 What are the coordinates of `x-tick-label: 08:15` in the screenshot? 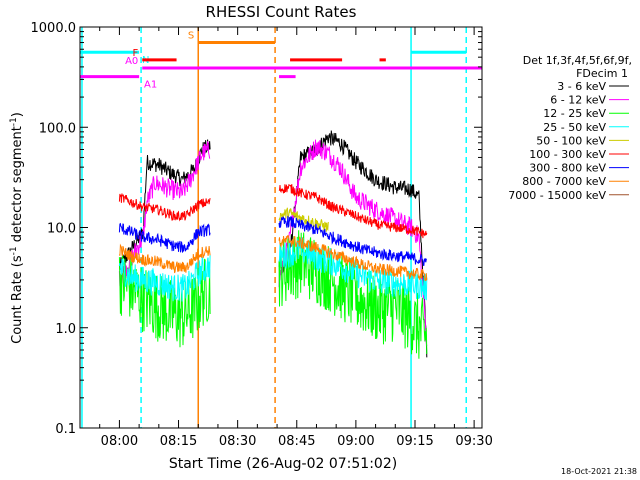 It's located at (178, 441).